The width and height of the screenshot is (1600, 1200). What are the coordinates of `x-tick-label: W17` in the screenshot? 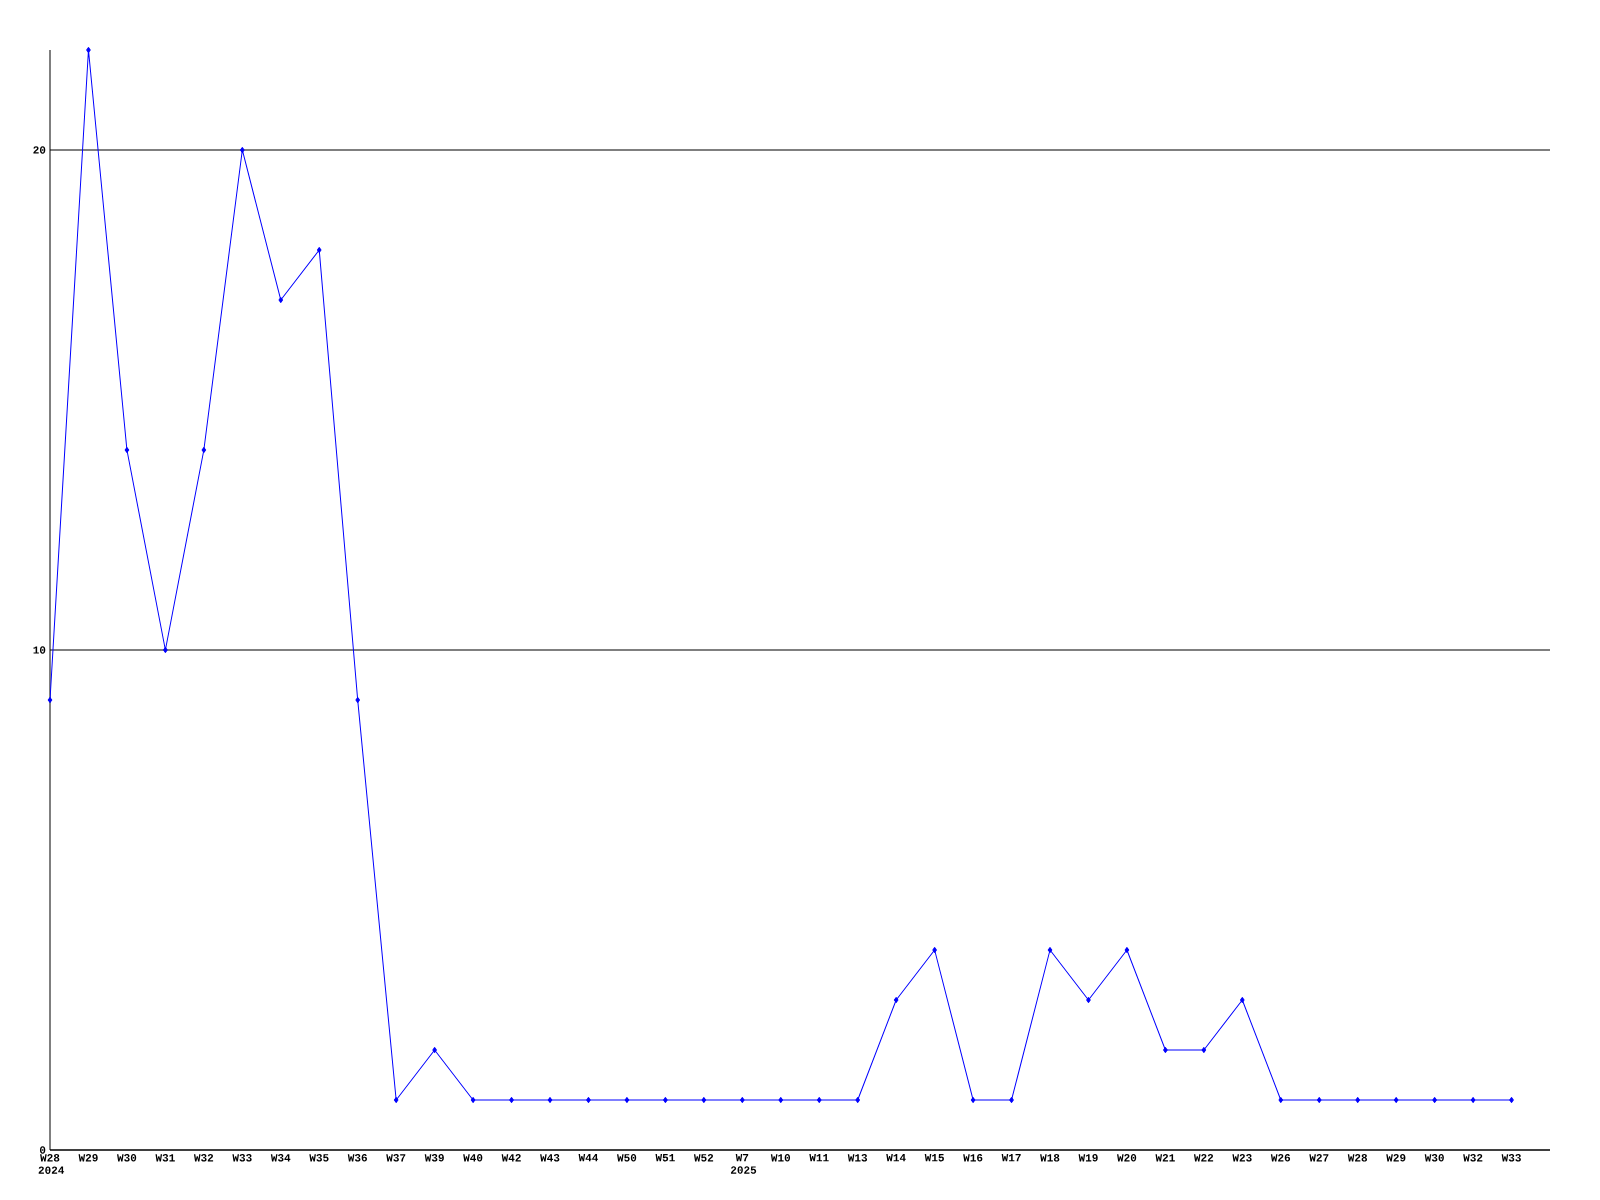 It's located at (1011, 1158).